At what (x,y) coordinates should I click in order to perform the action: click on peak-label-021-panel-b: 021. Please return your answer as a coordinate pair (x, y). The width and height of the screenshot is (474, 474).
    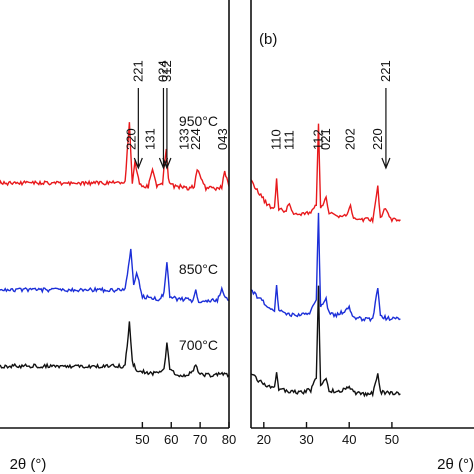
    Looking at the image, I should click on (325, 139).